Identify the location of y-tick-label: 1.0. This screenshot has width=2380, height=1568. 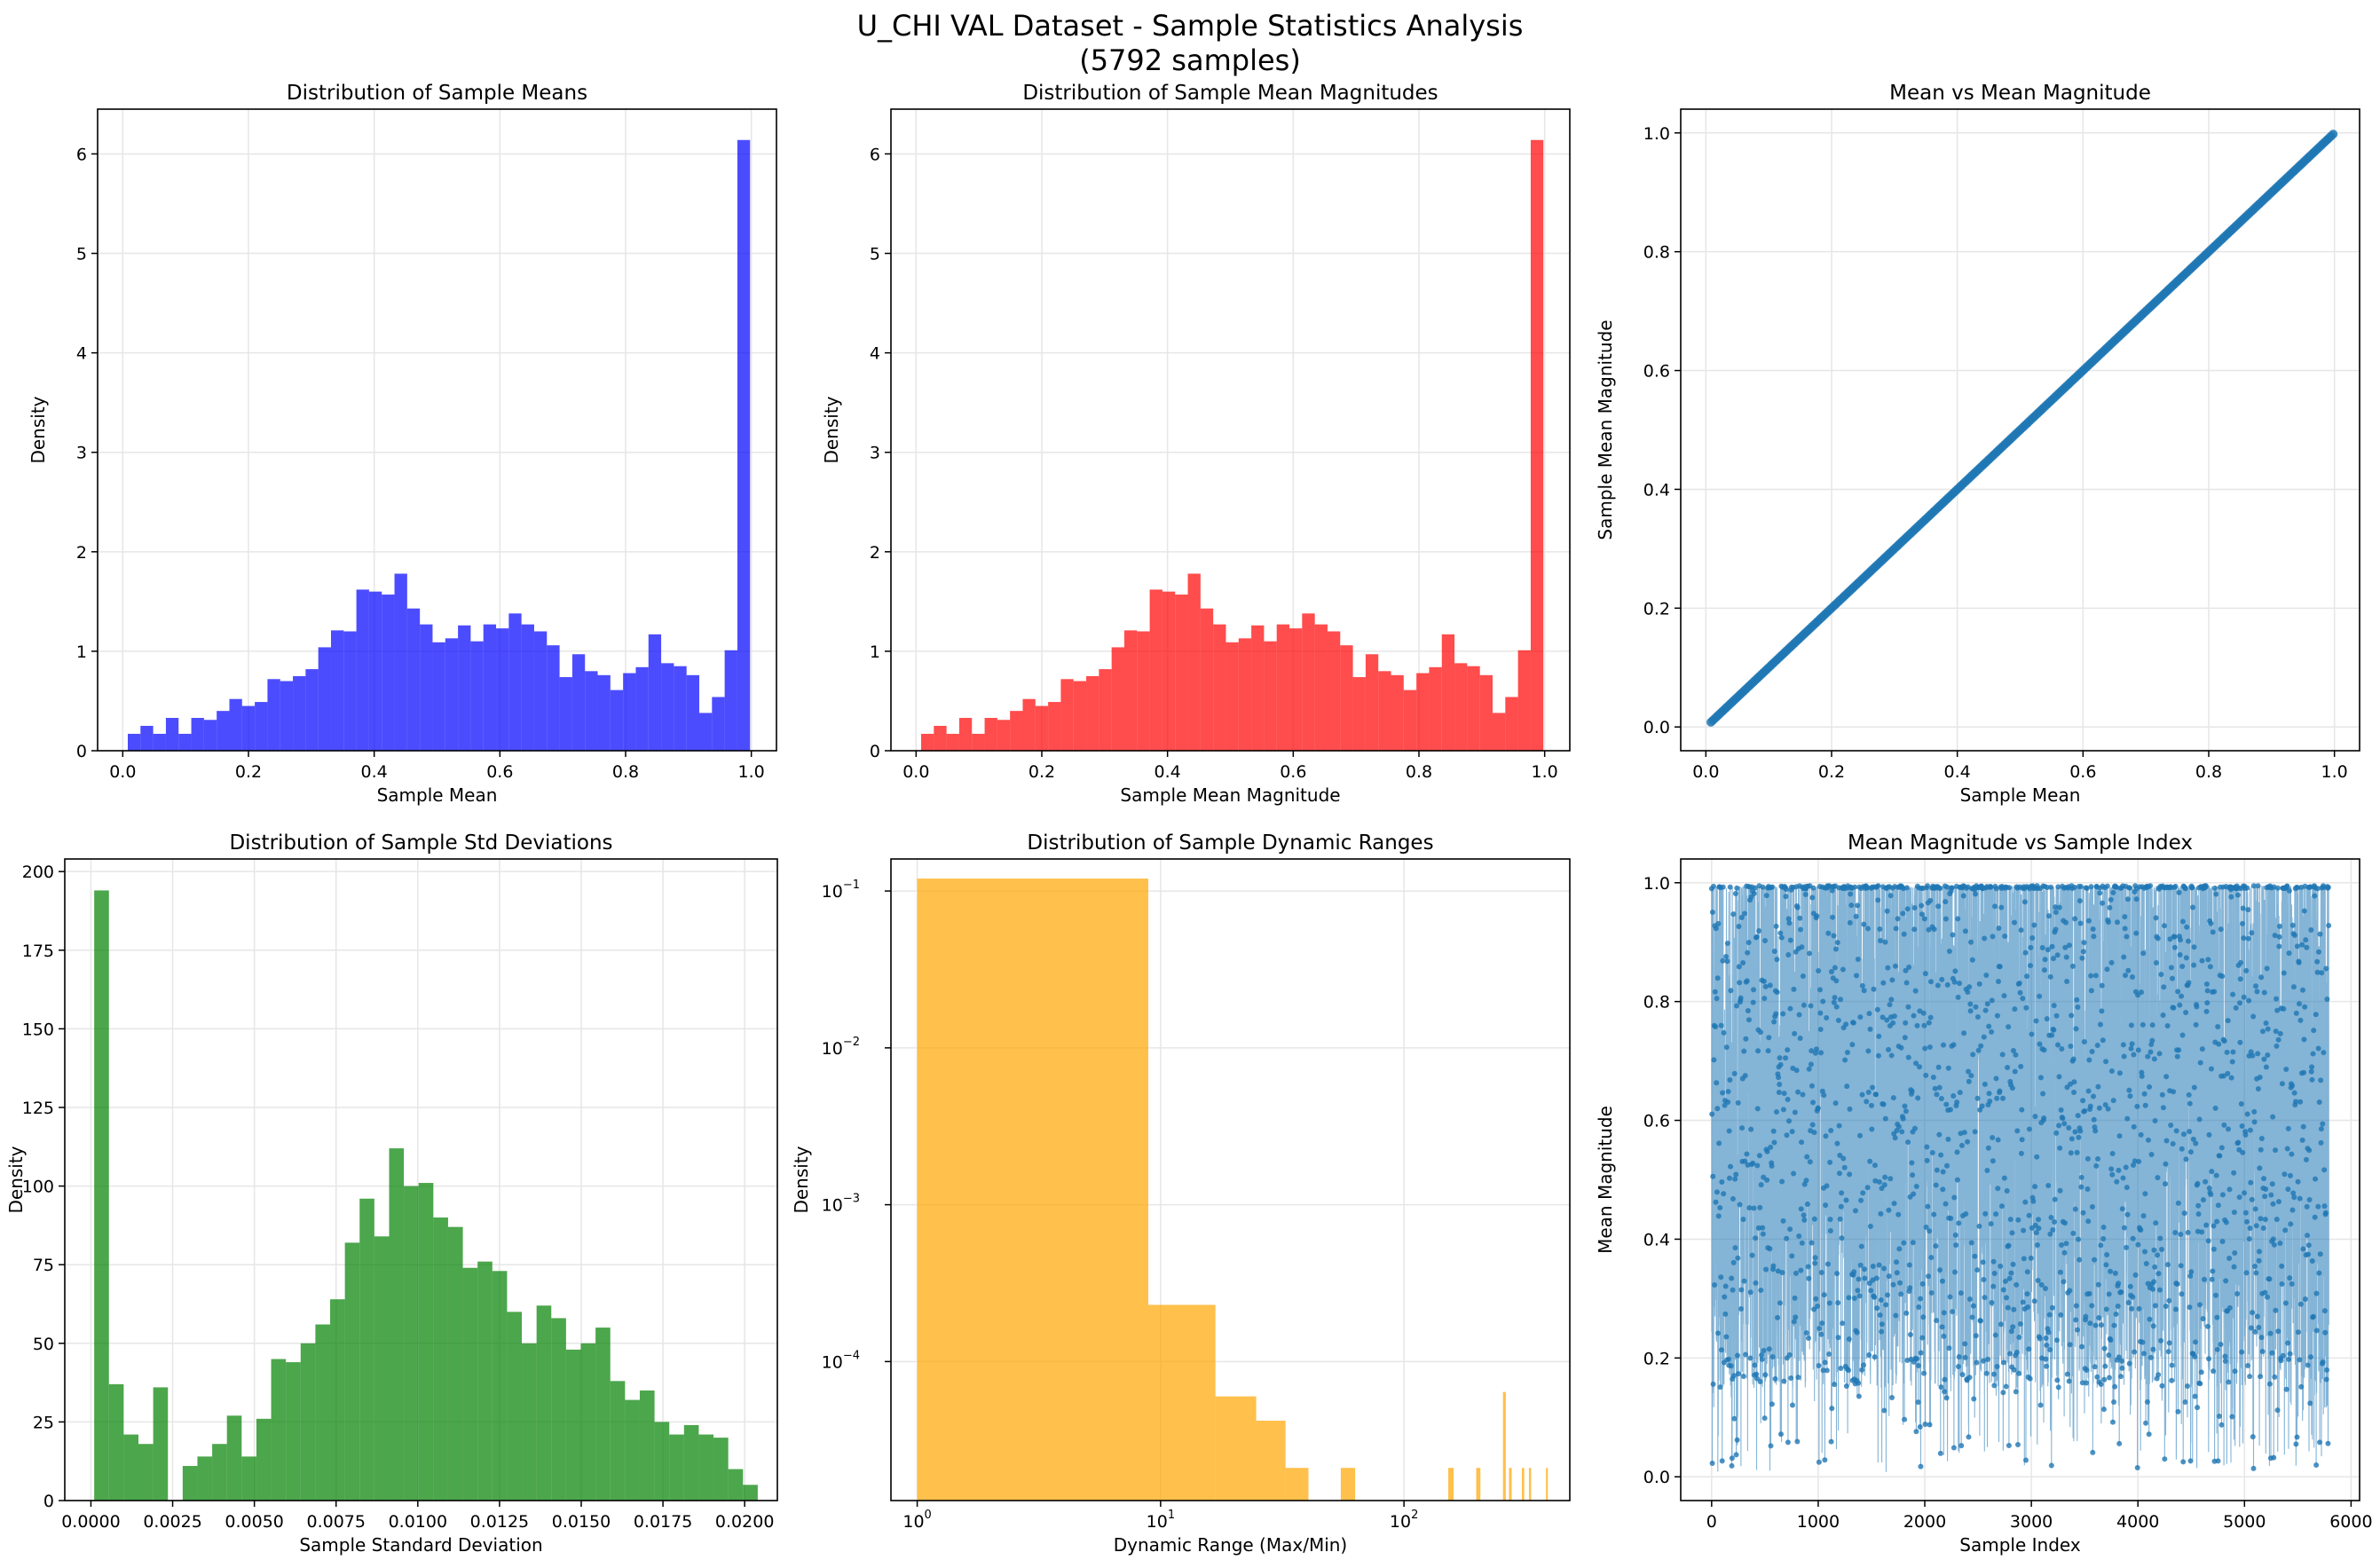
(1656, 134).